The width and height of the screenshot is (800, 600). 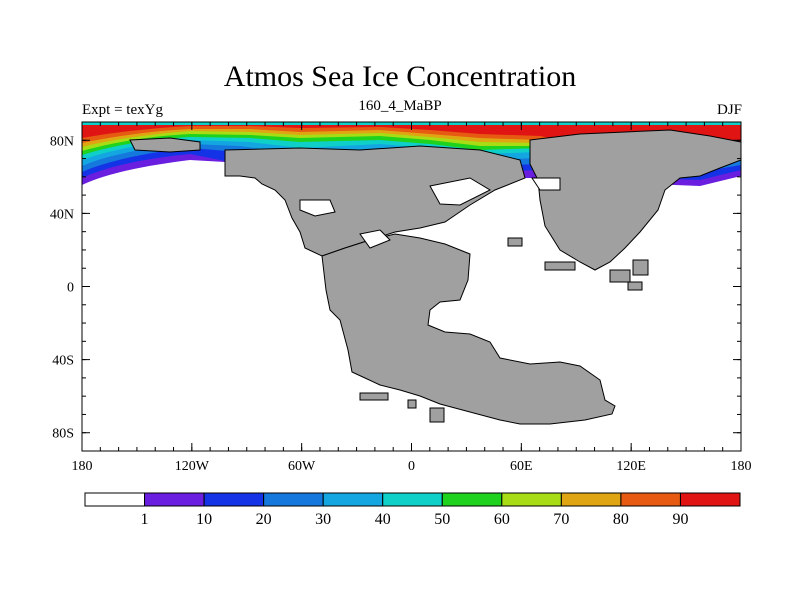 What do you see at coordinates (442, 519) in the screenshot?
I see `colorbar-label: 50` at bounding box center [442, 519].